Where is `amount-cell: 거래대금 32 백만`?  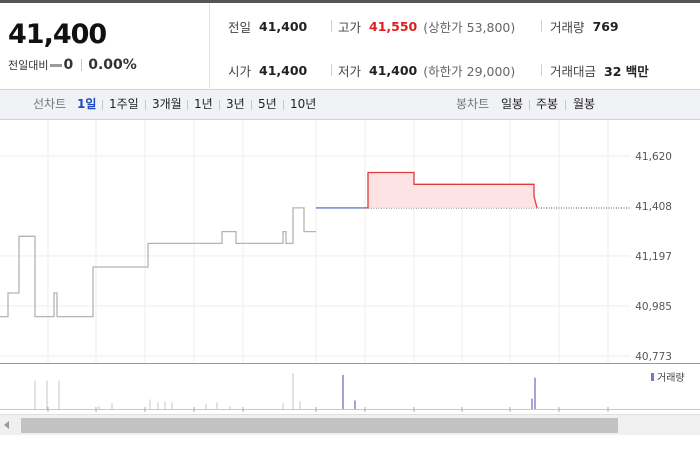 amount-cell: 거래대금 32 백만 is located at coordinates (599, 70).